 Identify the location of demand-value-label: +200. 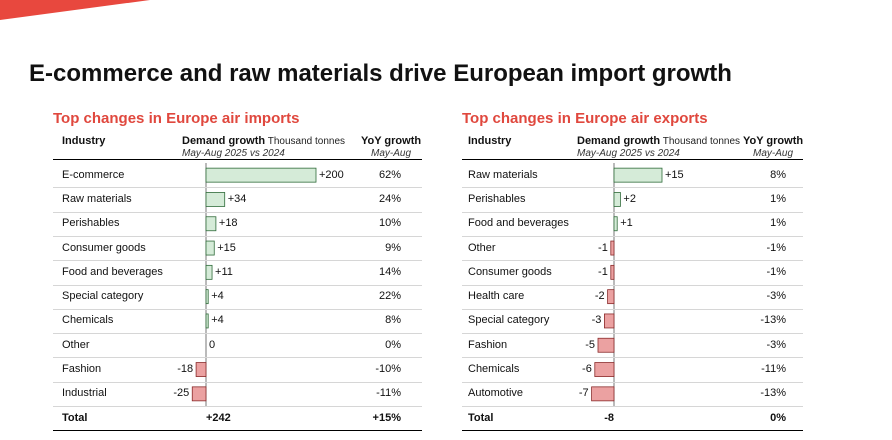
(331, 174).